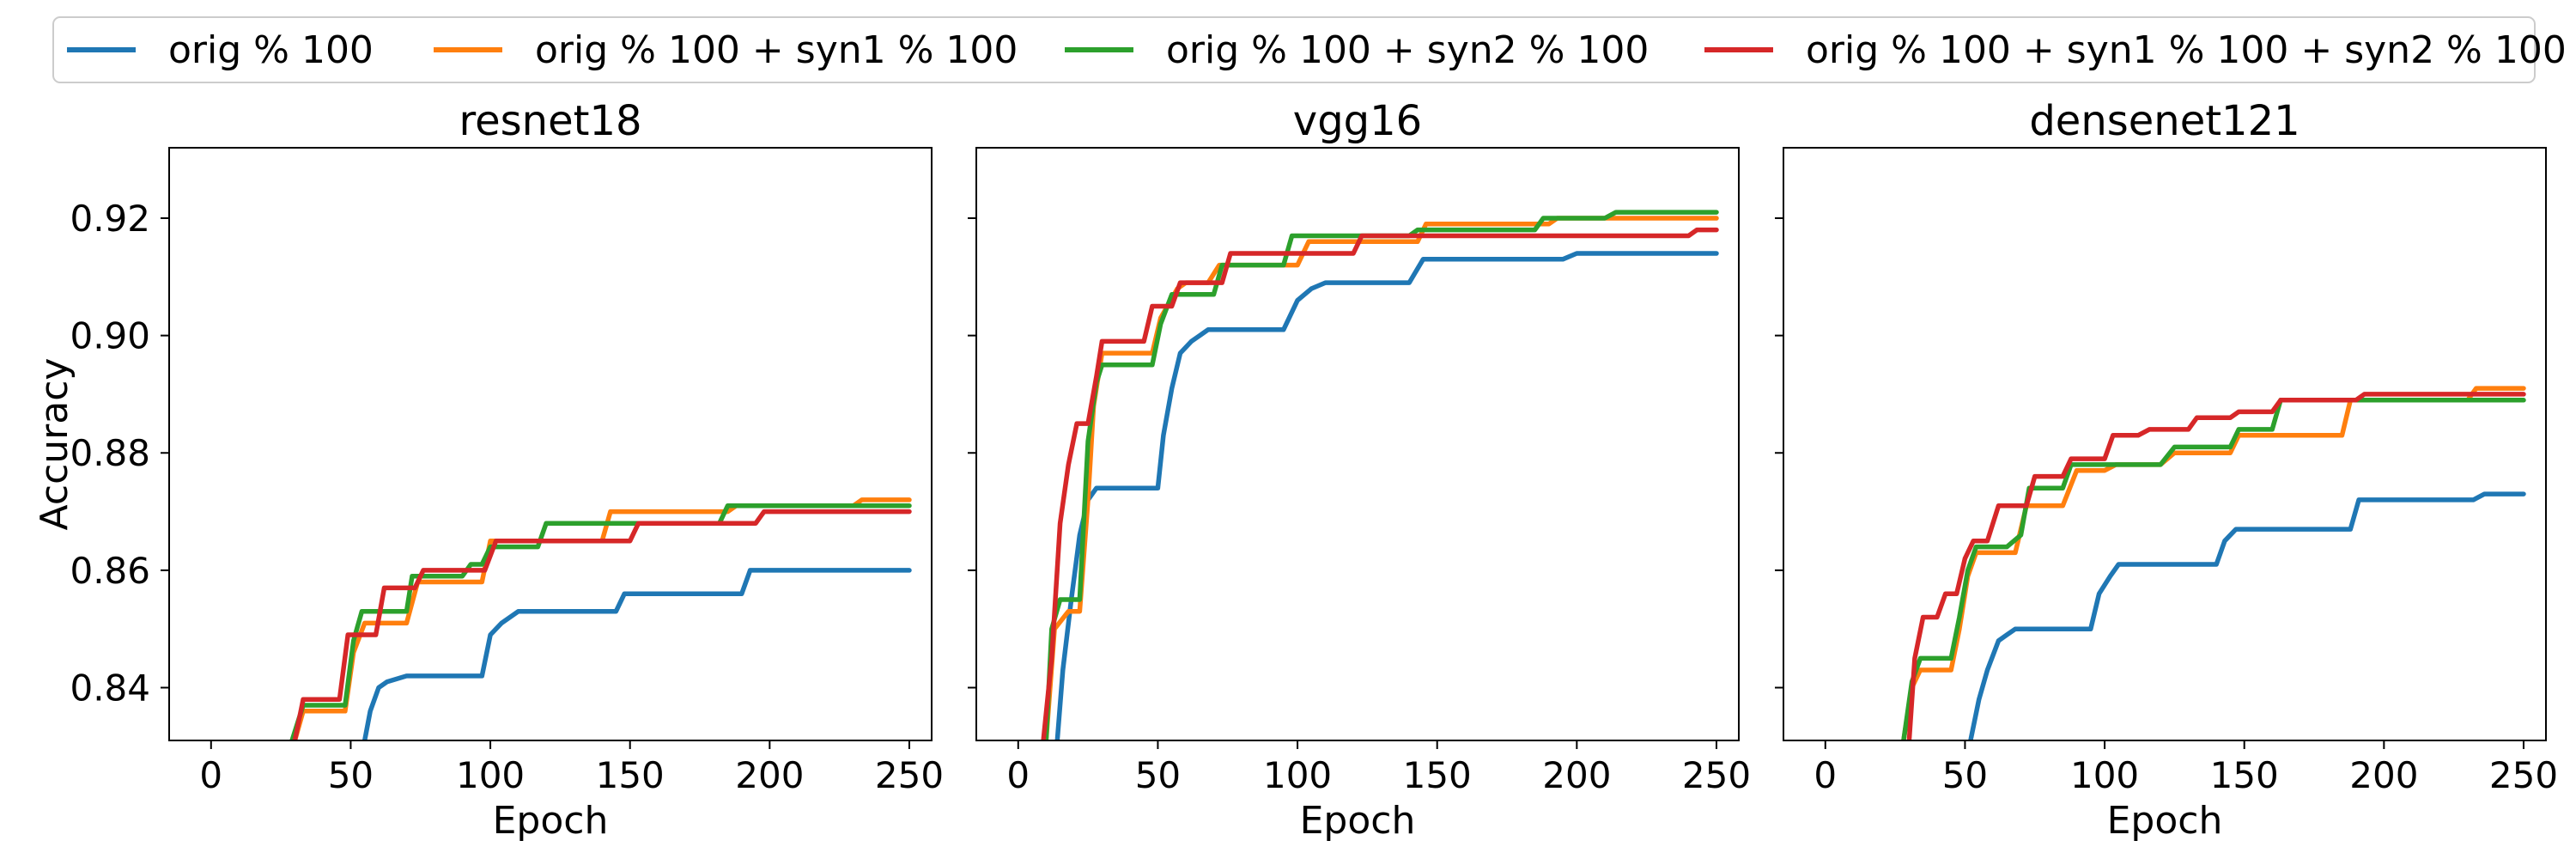 This screenshot has height=859, width=2576. I want to click on chart-title: resnet18, so click(550, 121).